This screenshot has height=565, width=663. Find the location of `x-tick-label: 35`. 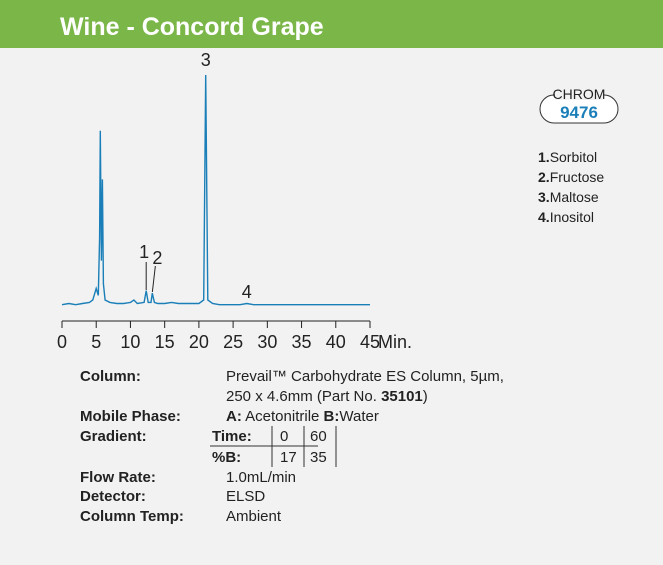

x-tick-label: 35 is located at coordinates (302, 342).